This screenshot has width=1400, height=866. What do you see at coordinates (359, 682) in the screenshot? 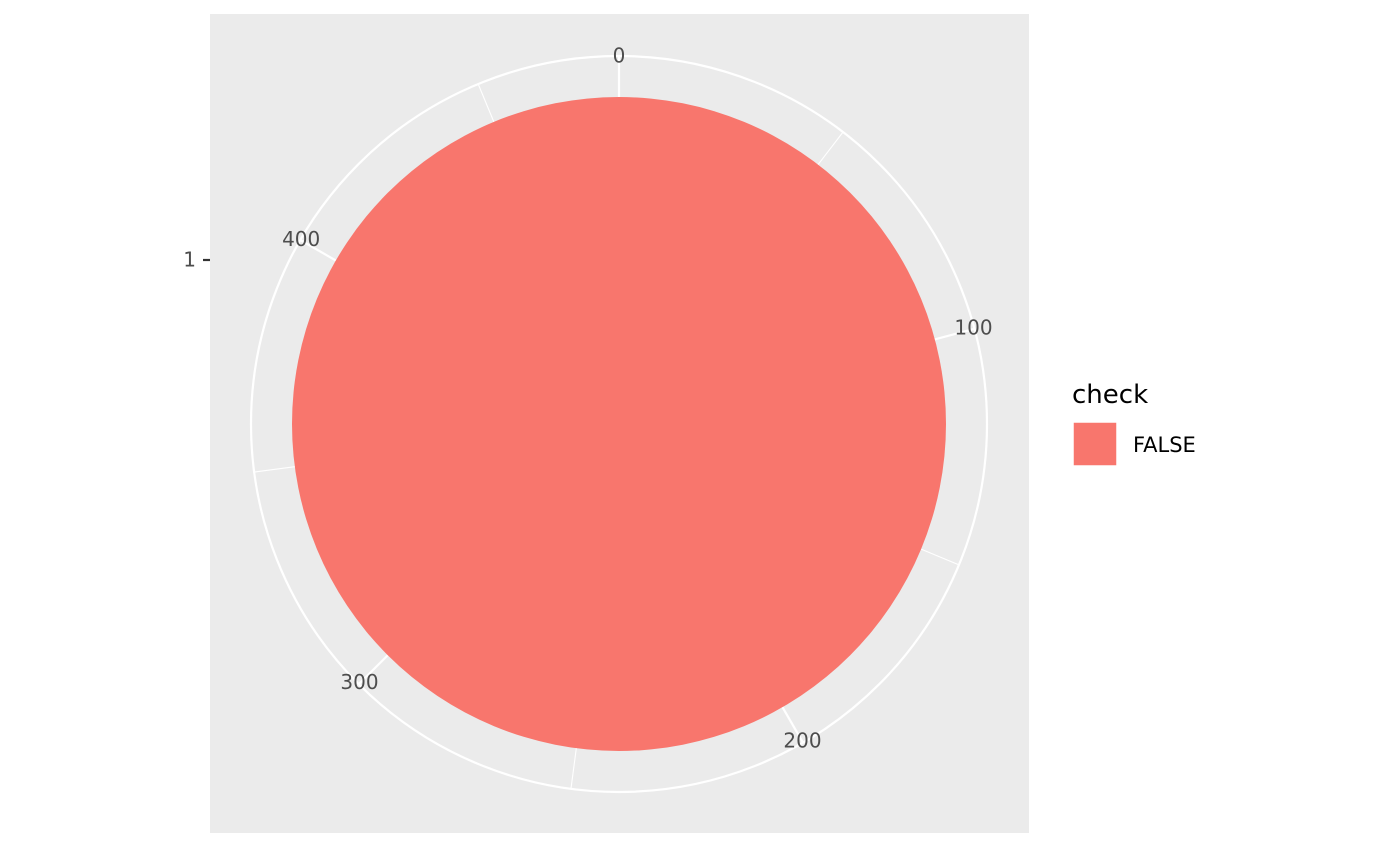
I see `theta-tick-label: 300` at bounding box center [359, 682].